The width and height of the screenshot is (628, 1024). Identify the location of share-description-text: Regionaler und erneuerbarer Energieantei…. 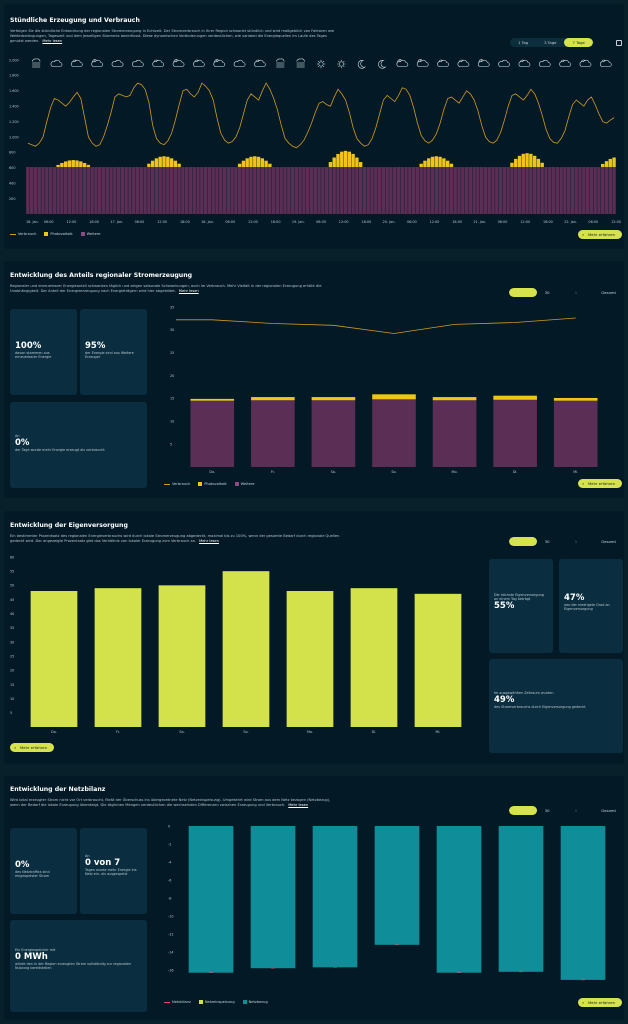
(166, 288).